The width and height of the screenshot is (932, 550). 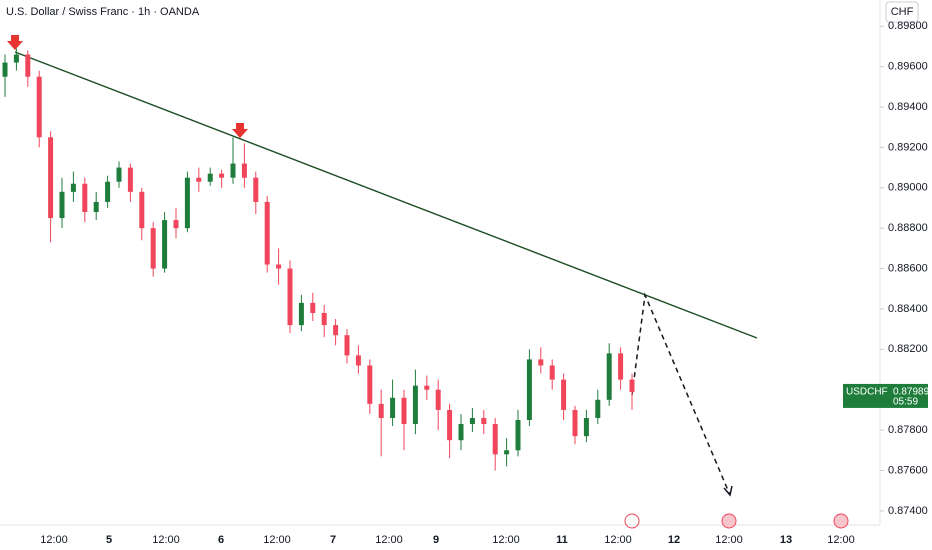 What do you see at coordinates (333, 540) in the screenshot?
I see `x-tick-label: 7` at bounding box center [333, 540].